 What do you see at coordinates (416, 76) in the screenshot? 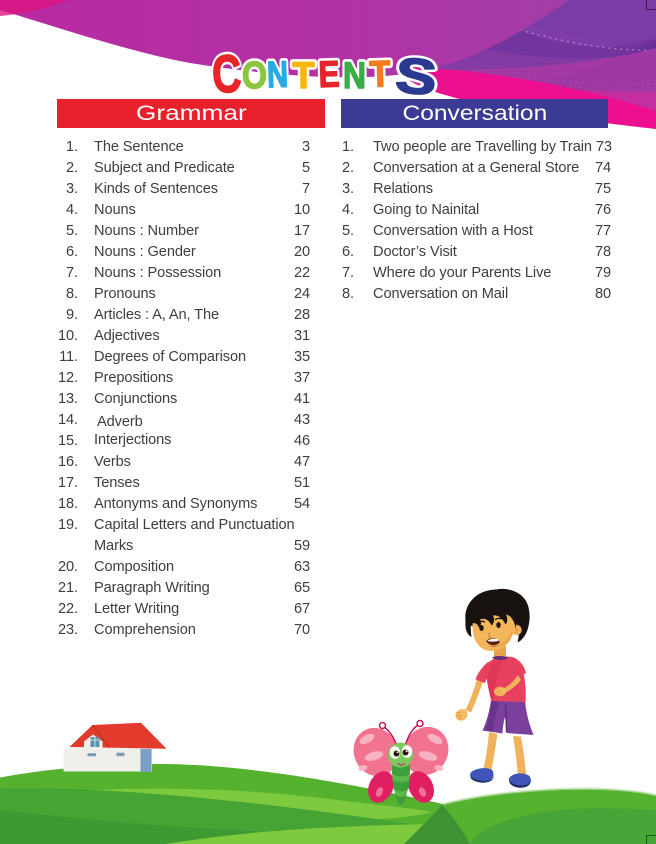
I see `svg-text: S` at bounding box center [416, 76].